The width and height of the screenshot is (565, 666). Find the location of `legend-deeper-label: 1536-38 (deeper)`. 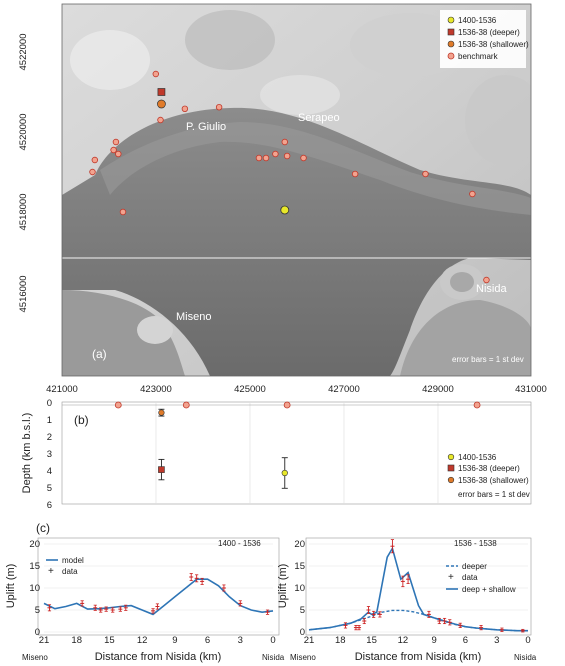

legend-deeper-label: 1536-38 (deeper) is located at coordinates (489, 32).